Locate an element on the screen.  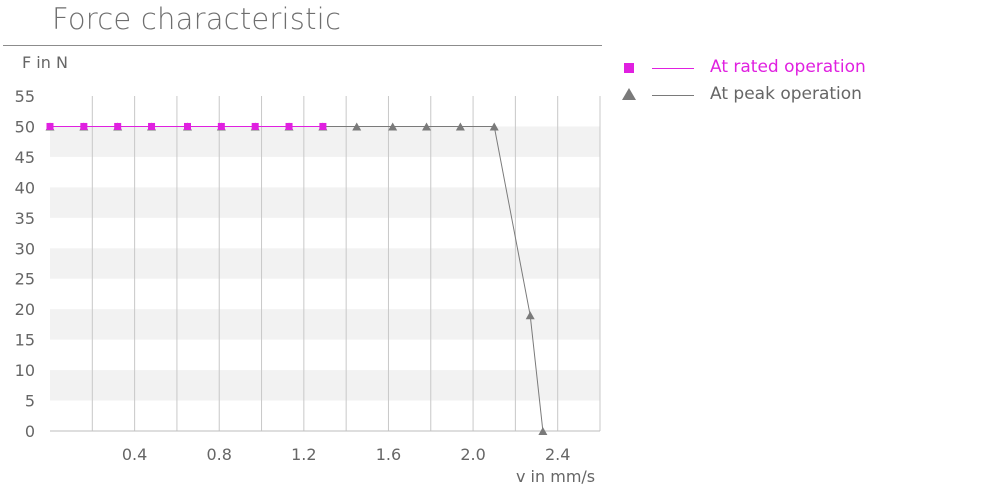
y-tick-label: 10 is located at coordinates (25, 370).